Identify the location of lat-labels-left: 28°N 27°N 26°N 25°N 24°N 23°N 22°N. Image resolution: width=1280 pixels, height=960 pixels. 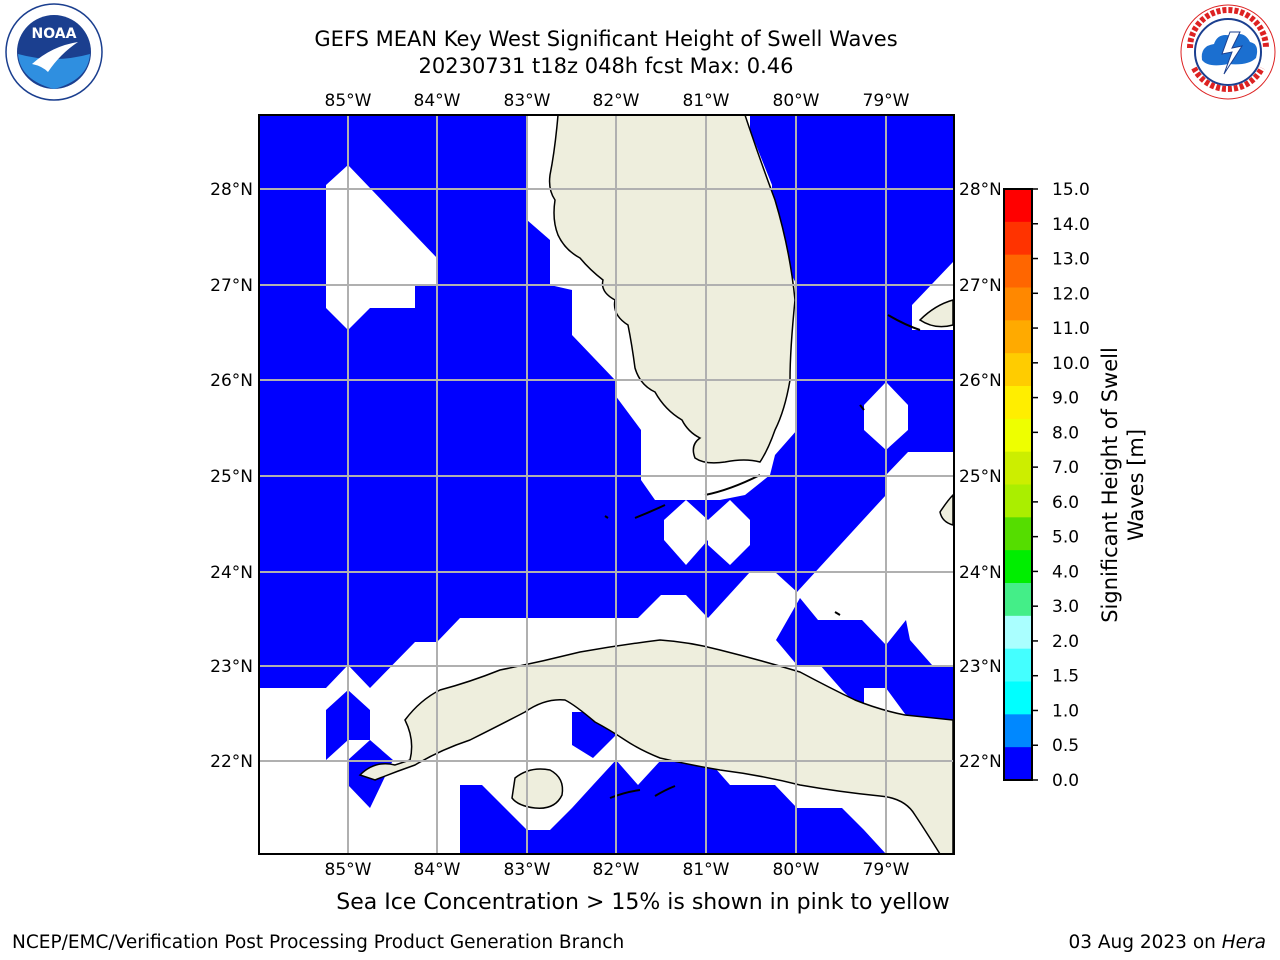
(231, 476).